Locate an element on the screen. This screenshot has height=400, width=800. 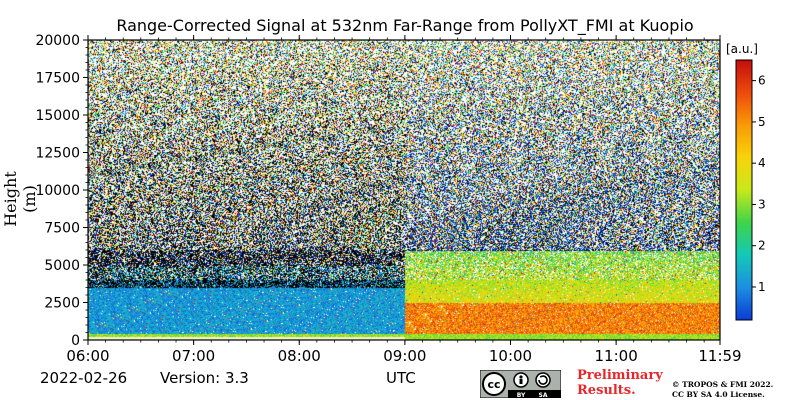
colorbar-tick-label: 2 is located at coordinates (762, 246).